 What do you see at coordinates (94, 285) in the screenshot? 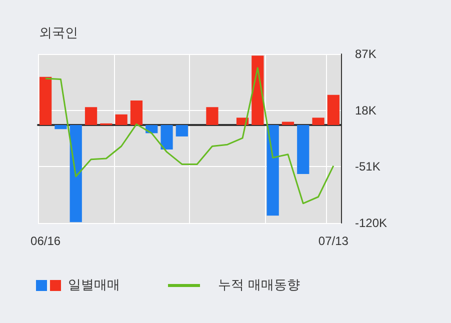
I see `legend-label: 일별매매` at bounding box center [94, 285].